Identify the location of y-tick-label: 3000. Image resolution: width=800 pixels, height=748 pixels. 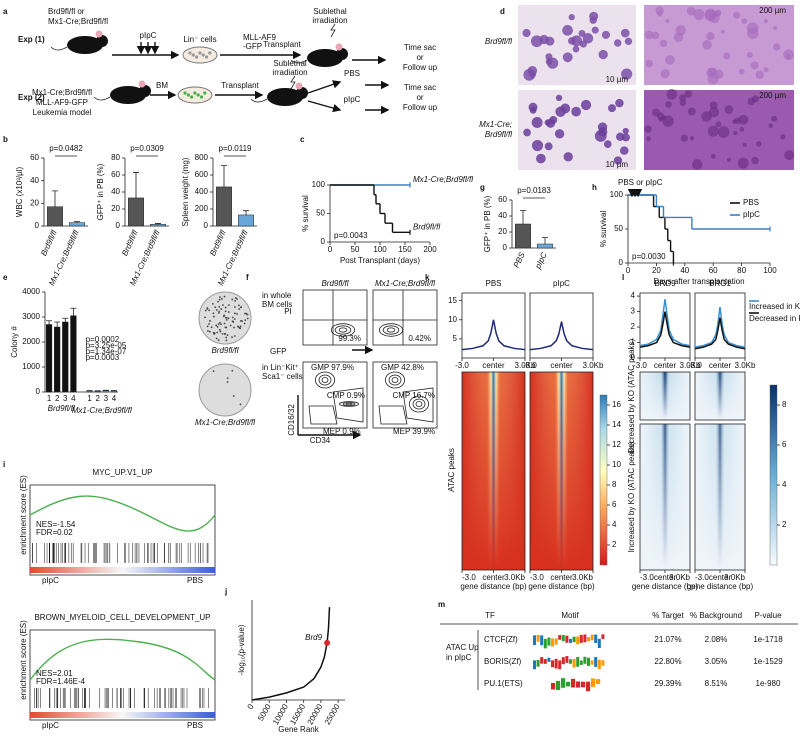
(31, 316).